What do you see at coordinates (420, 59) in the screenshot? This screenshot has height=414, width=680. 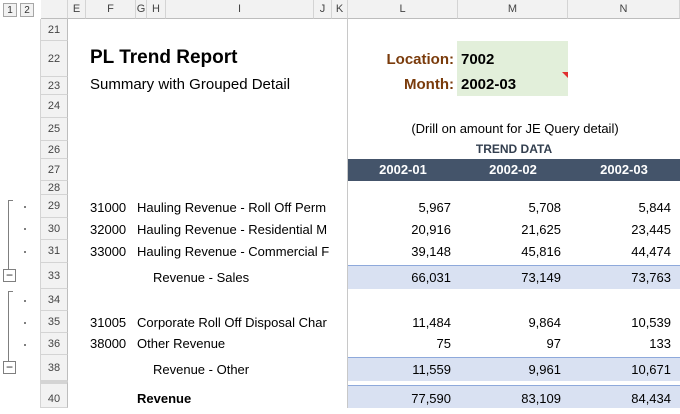 I see `location-label: Location:` at bounding box center [420, 59].